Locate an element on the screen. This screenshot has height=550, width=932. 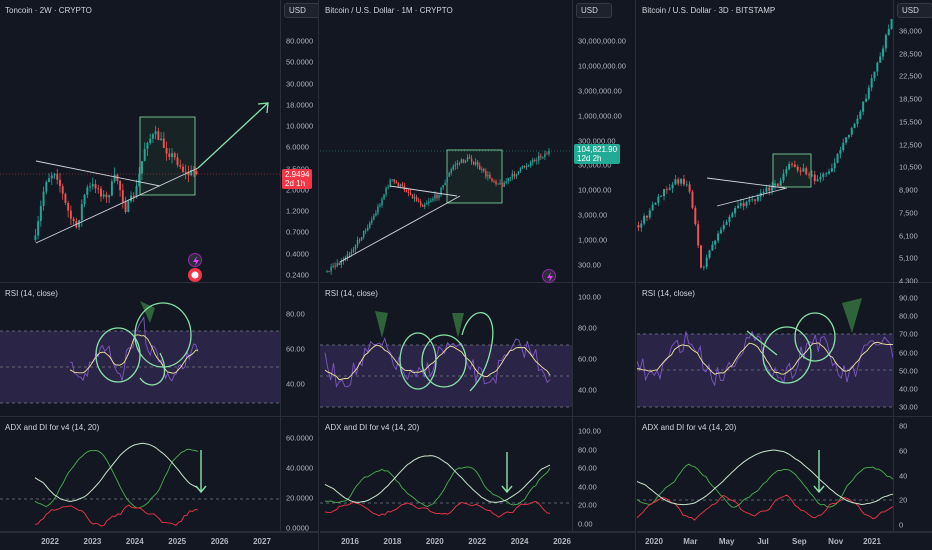
adx-pane: ADX and DI for v4 (14, 20) 80 60 40 20 0 is located at coordinates (784, 474).